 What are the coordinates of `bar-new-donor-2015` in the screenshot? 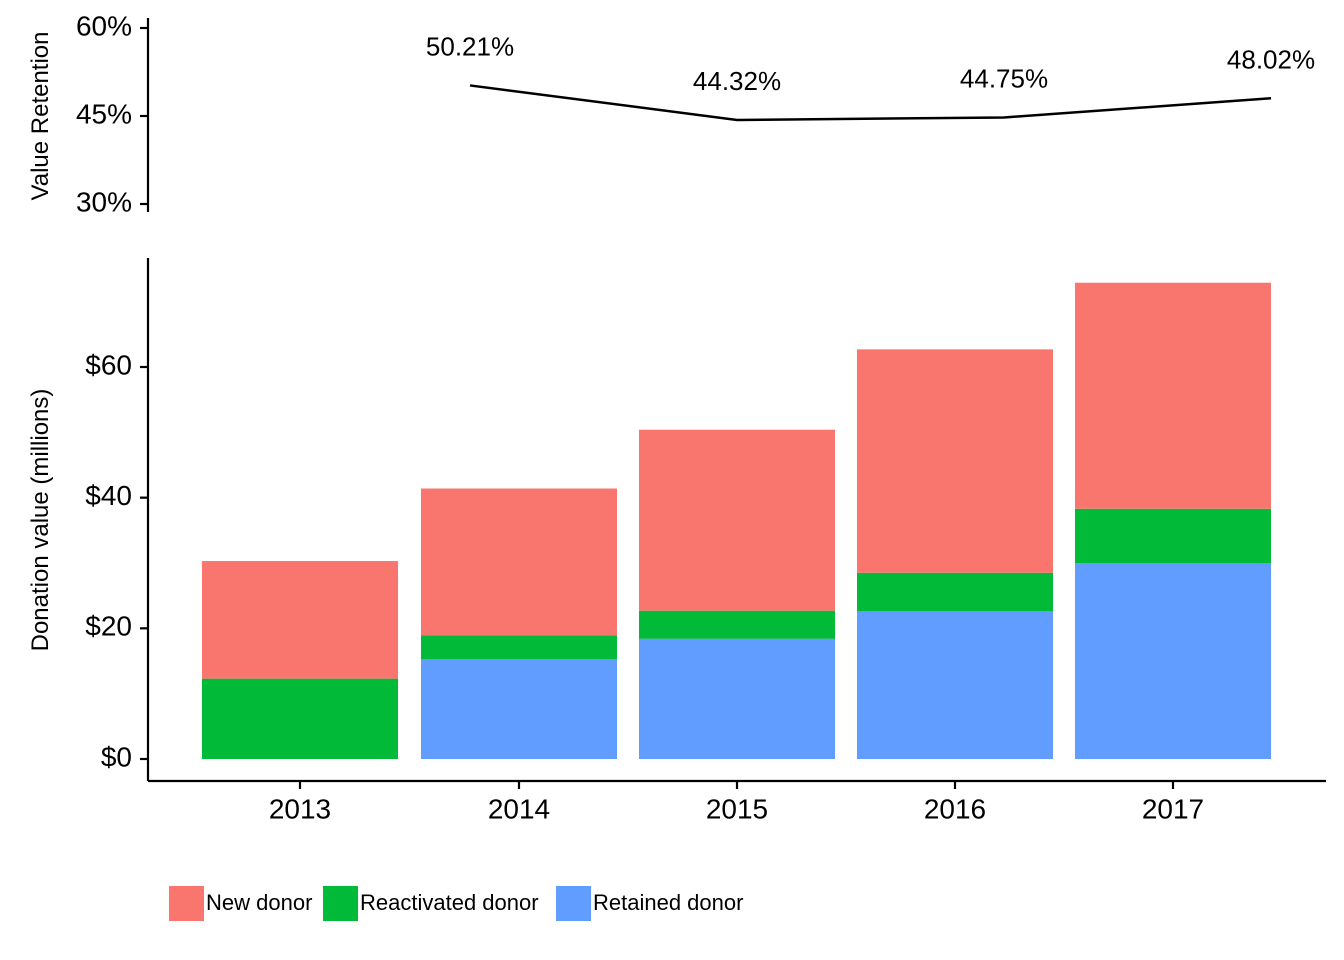 It's located at (737, 520).